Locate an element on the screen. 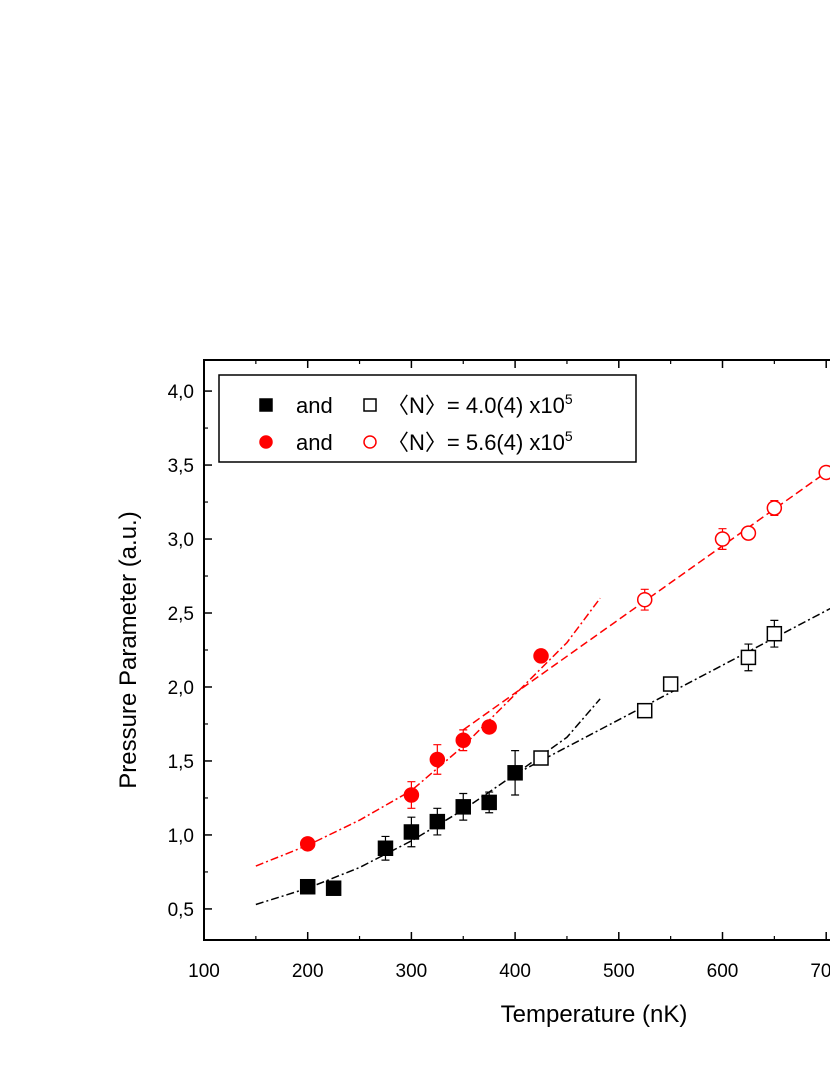 Image resolution: width=830 pixels, height=1075 pixels. legend-label: 〈N〉= 4.0(4) x105 is located at coordinates (480, 404).